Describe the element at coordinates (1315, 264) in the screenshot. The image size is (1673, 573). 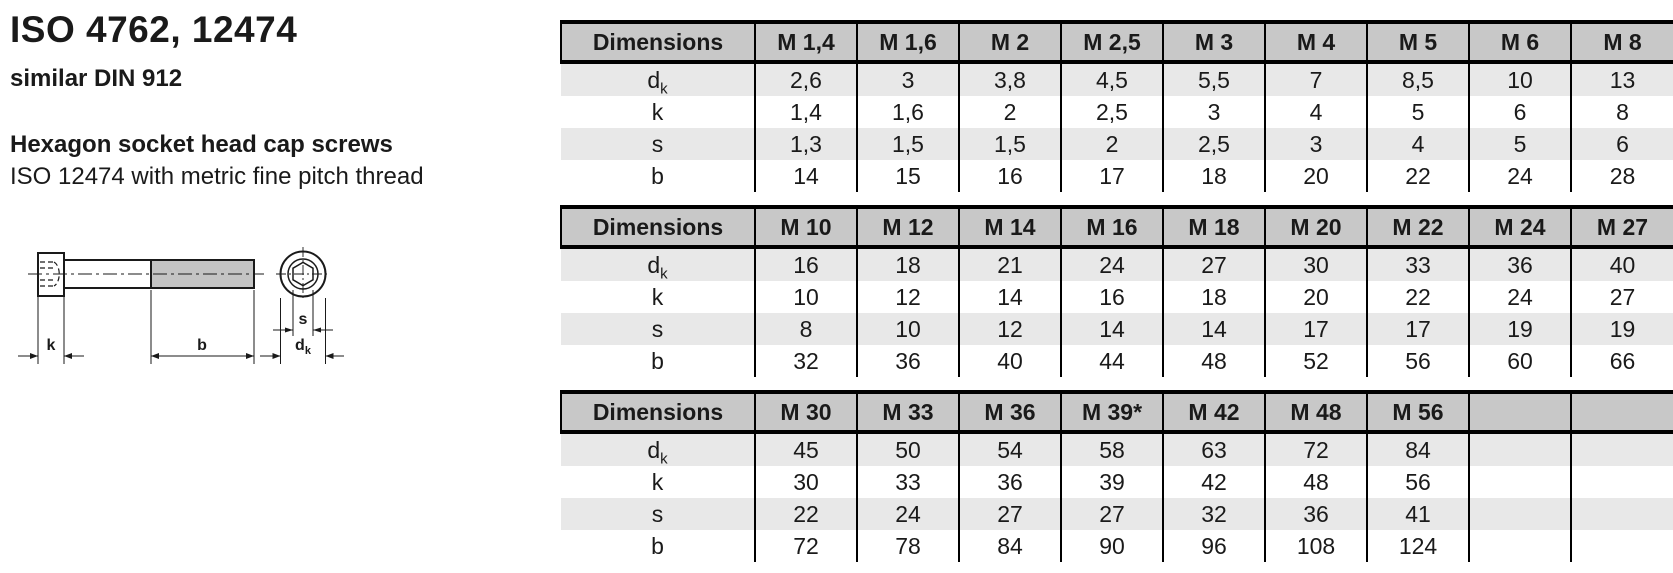
I see `value-cell: 30` at that location.